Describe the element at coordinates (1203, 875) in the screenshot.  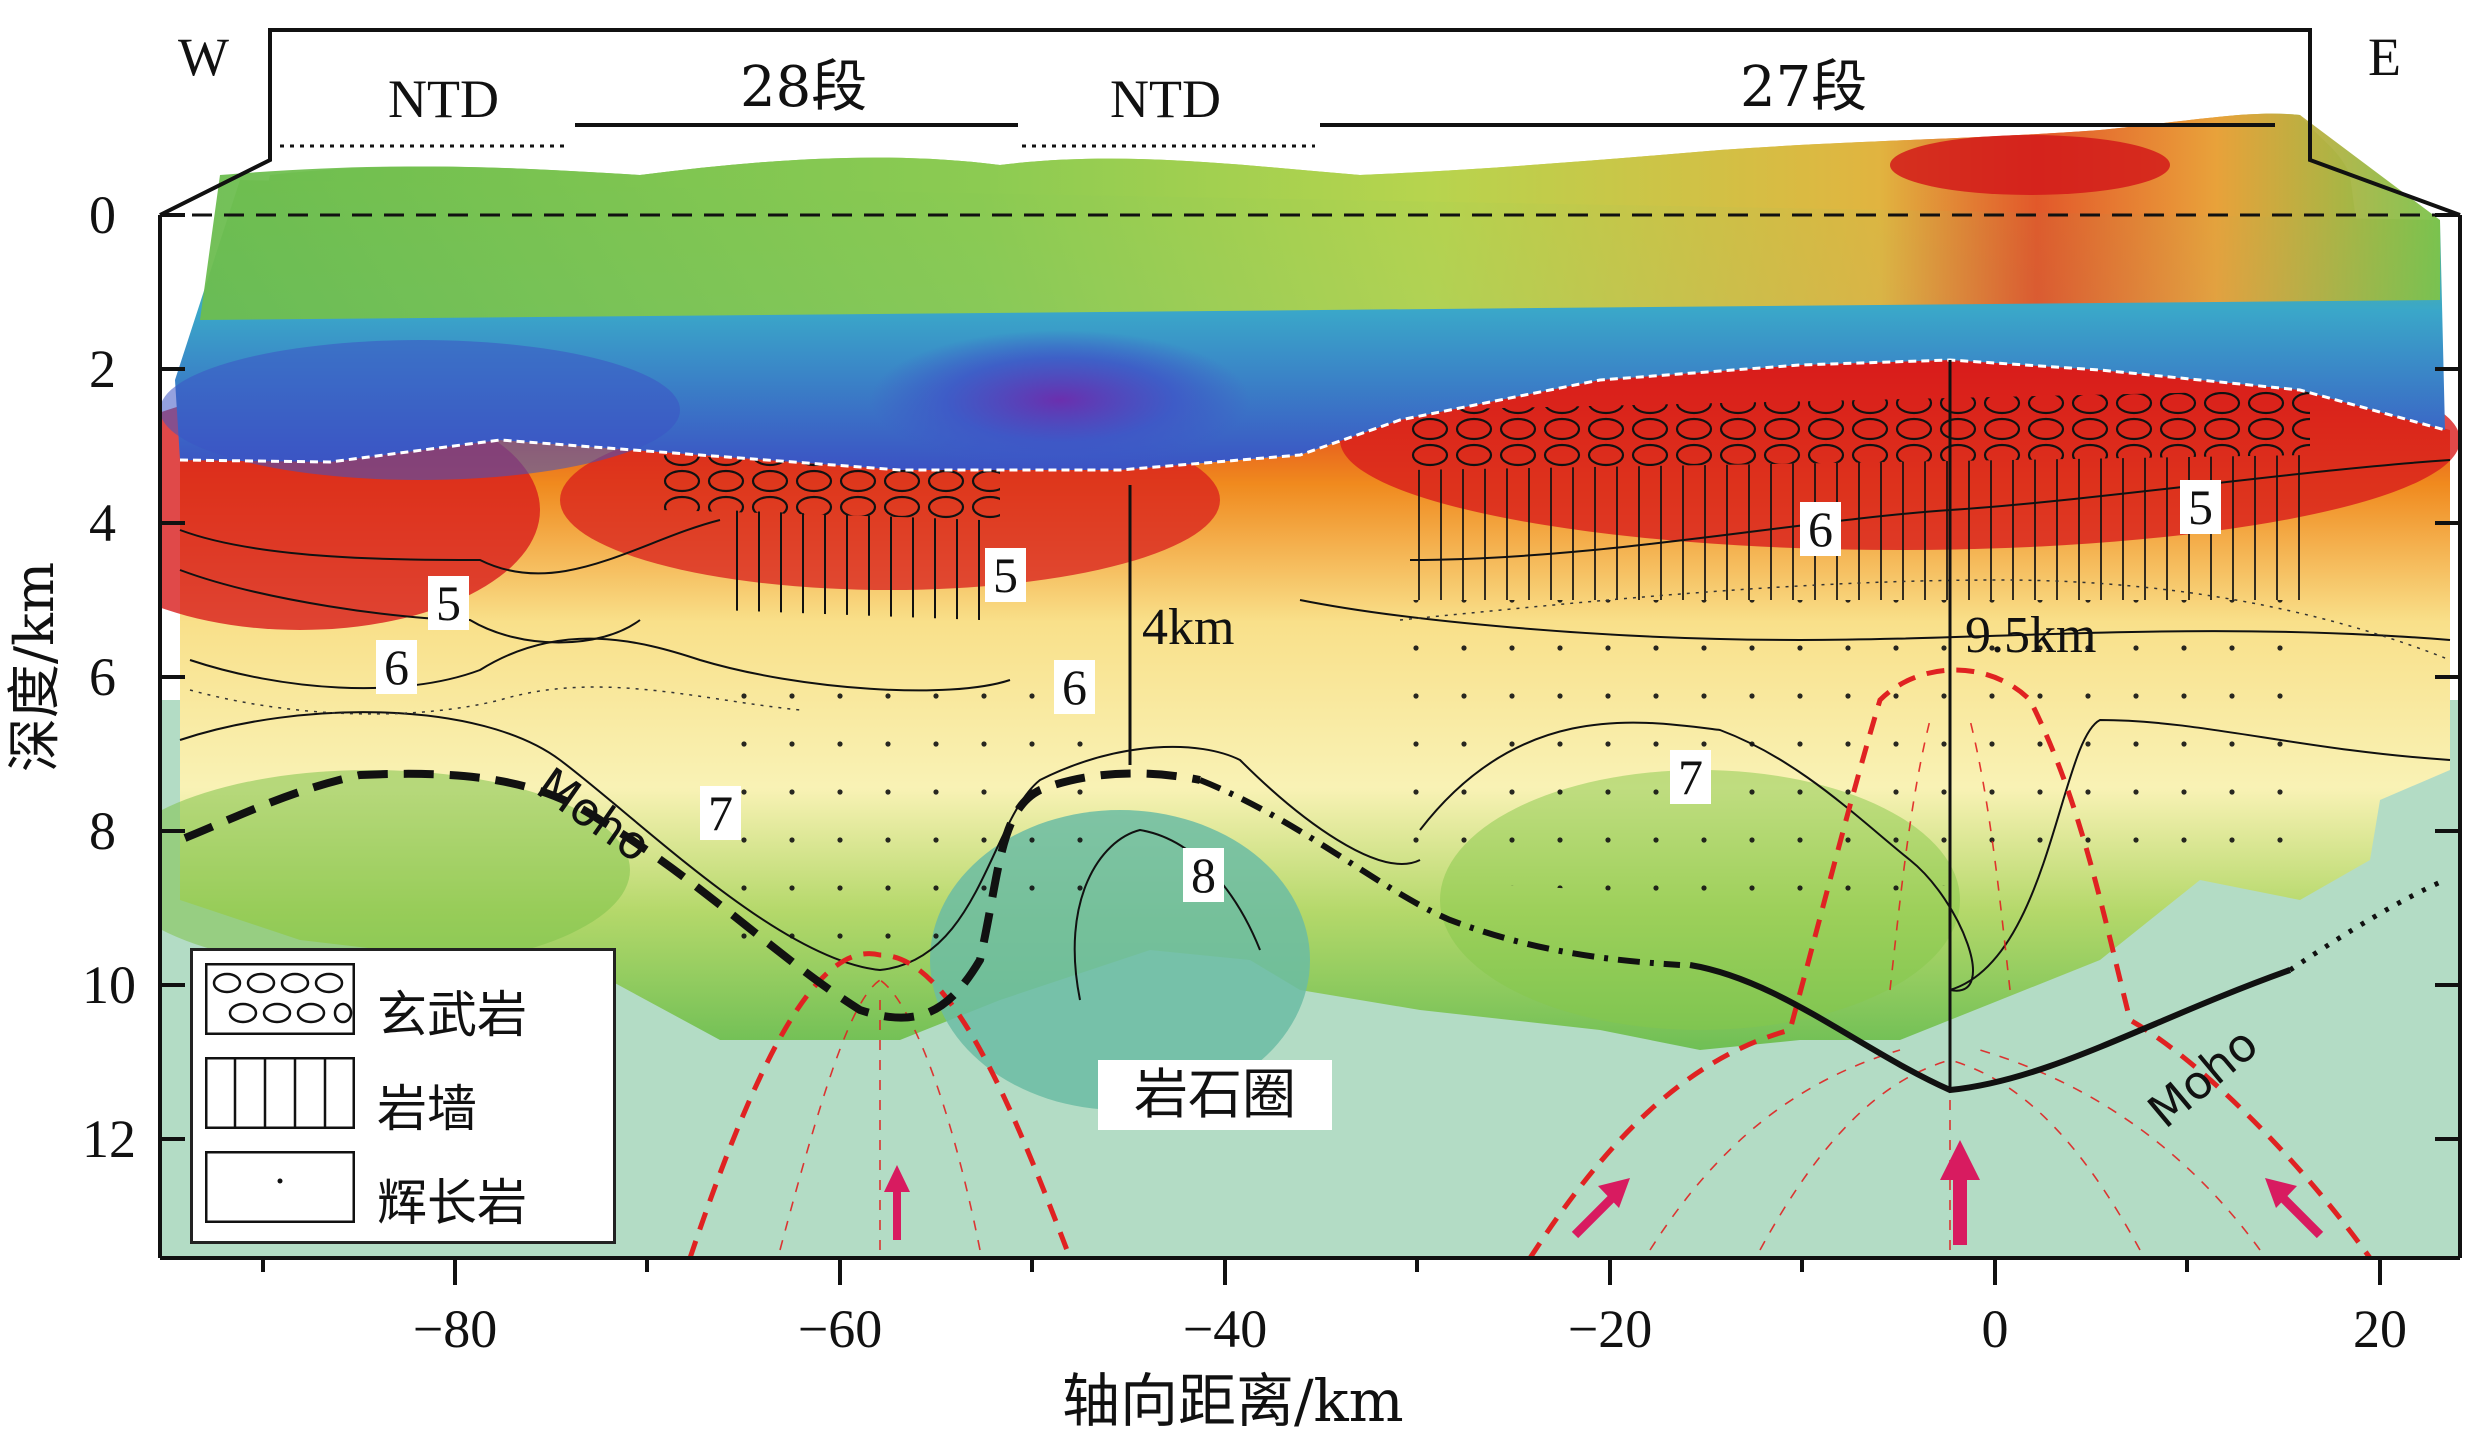
I see `contour-label-c8: 8` at that location.